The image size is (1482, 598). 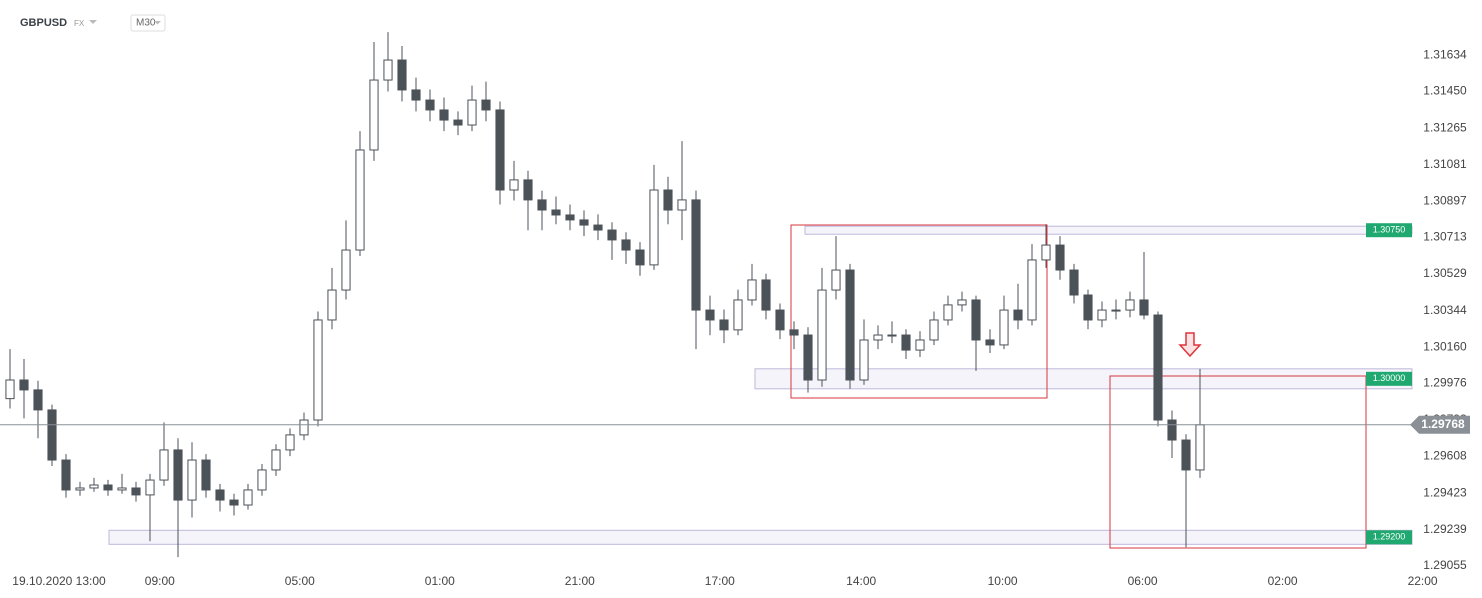 I want to click on x-tick-label: 17:00, so click(x=720, y=581).